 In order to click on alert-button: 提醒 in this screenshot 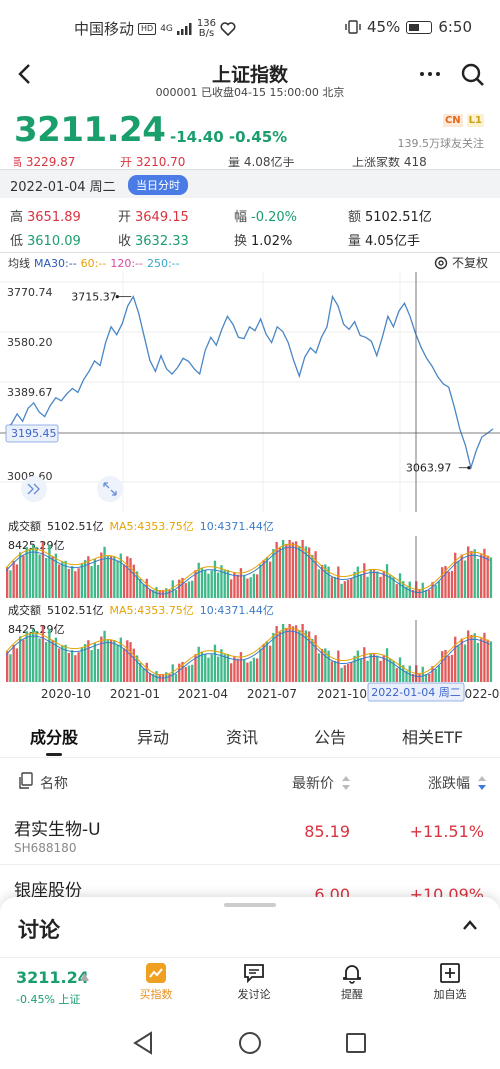, I will do `click(352, 982)`.